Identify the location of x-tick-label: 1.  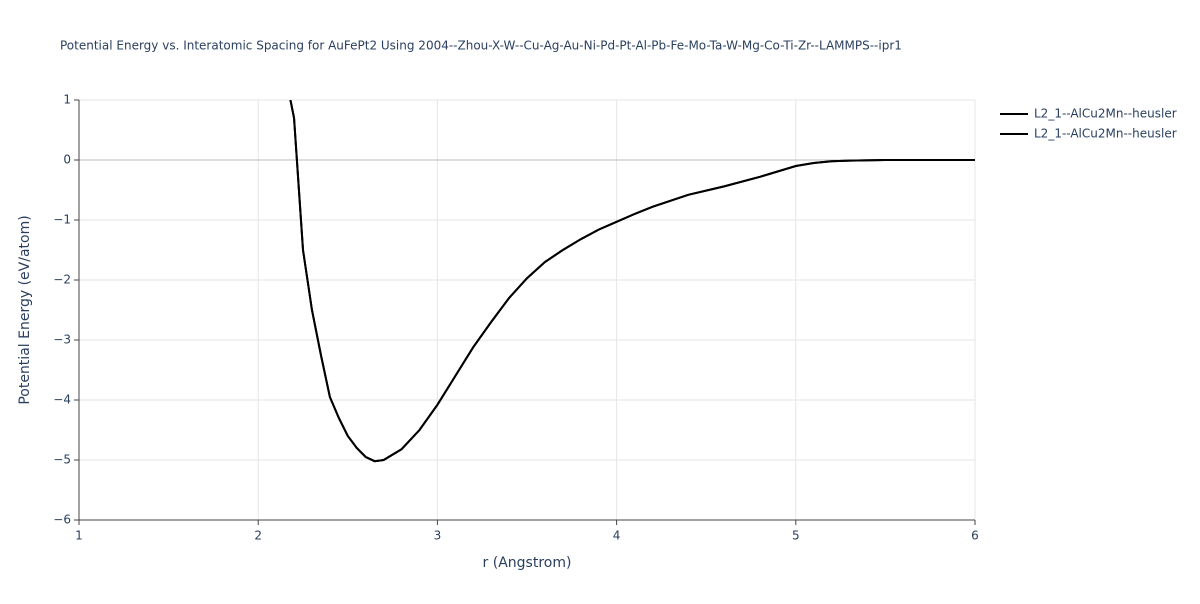
(79, 536).